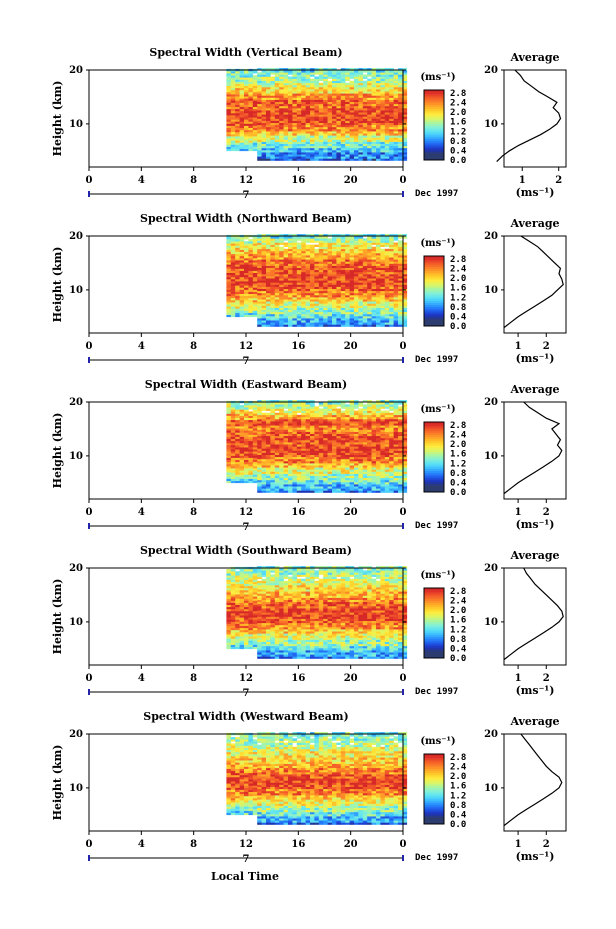 This screenshot has width=616, height=929. I want to click on colorbar-tick-label: 2.0, so click(458, 279).